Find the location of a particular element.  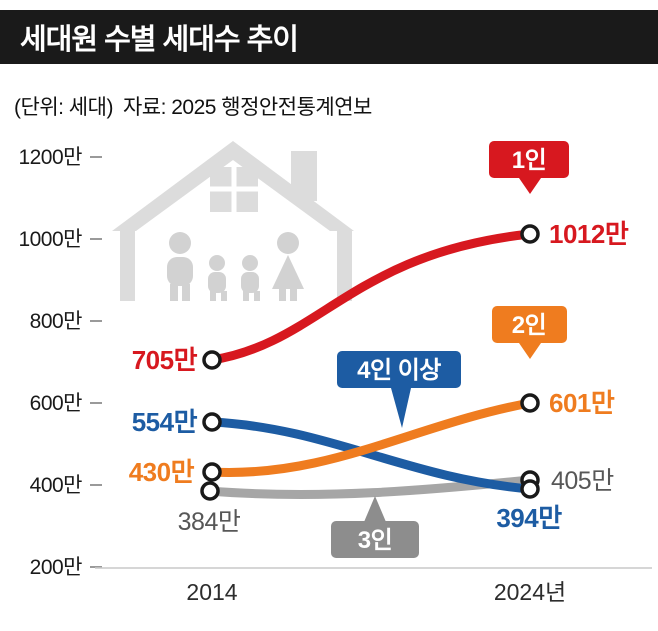

callout-label: 1인 is located at coordinates (529, 160).